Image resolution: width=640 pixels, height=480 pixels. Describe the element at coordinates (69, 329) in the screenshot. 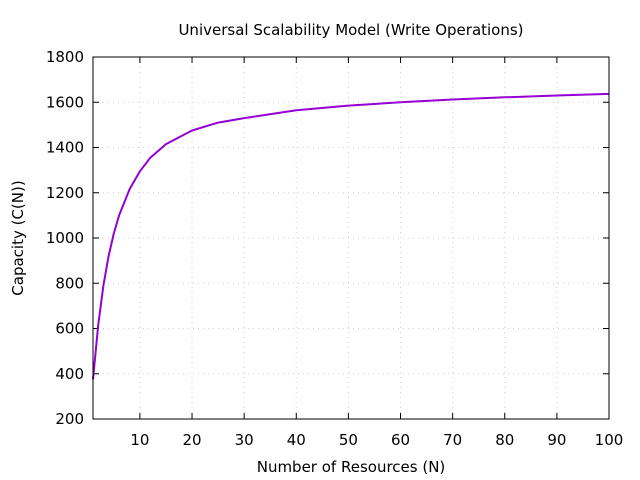

I see `y-tick-label: 600` at that location.